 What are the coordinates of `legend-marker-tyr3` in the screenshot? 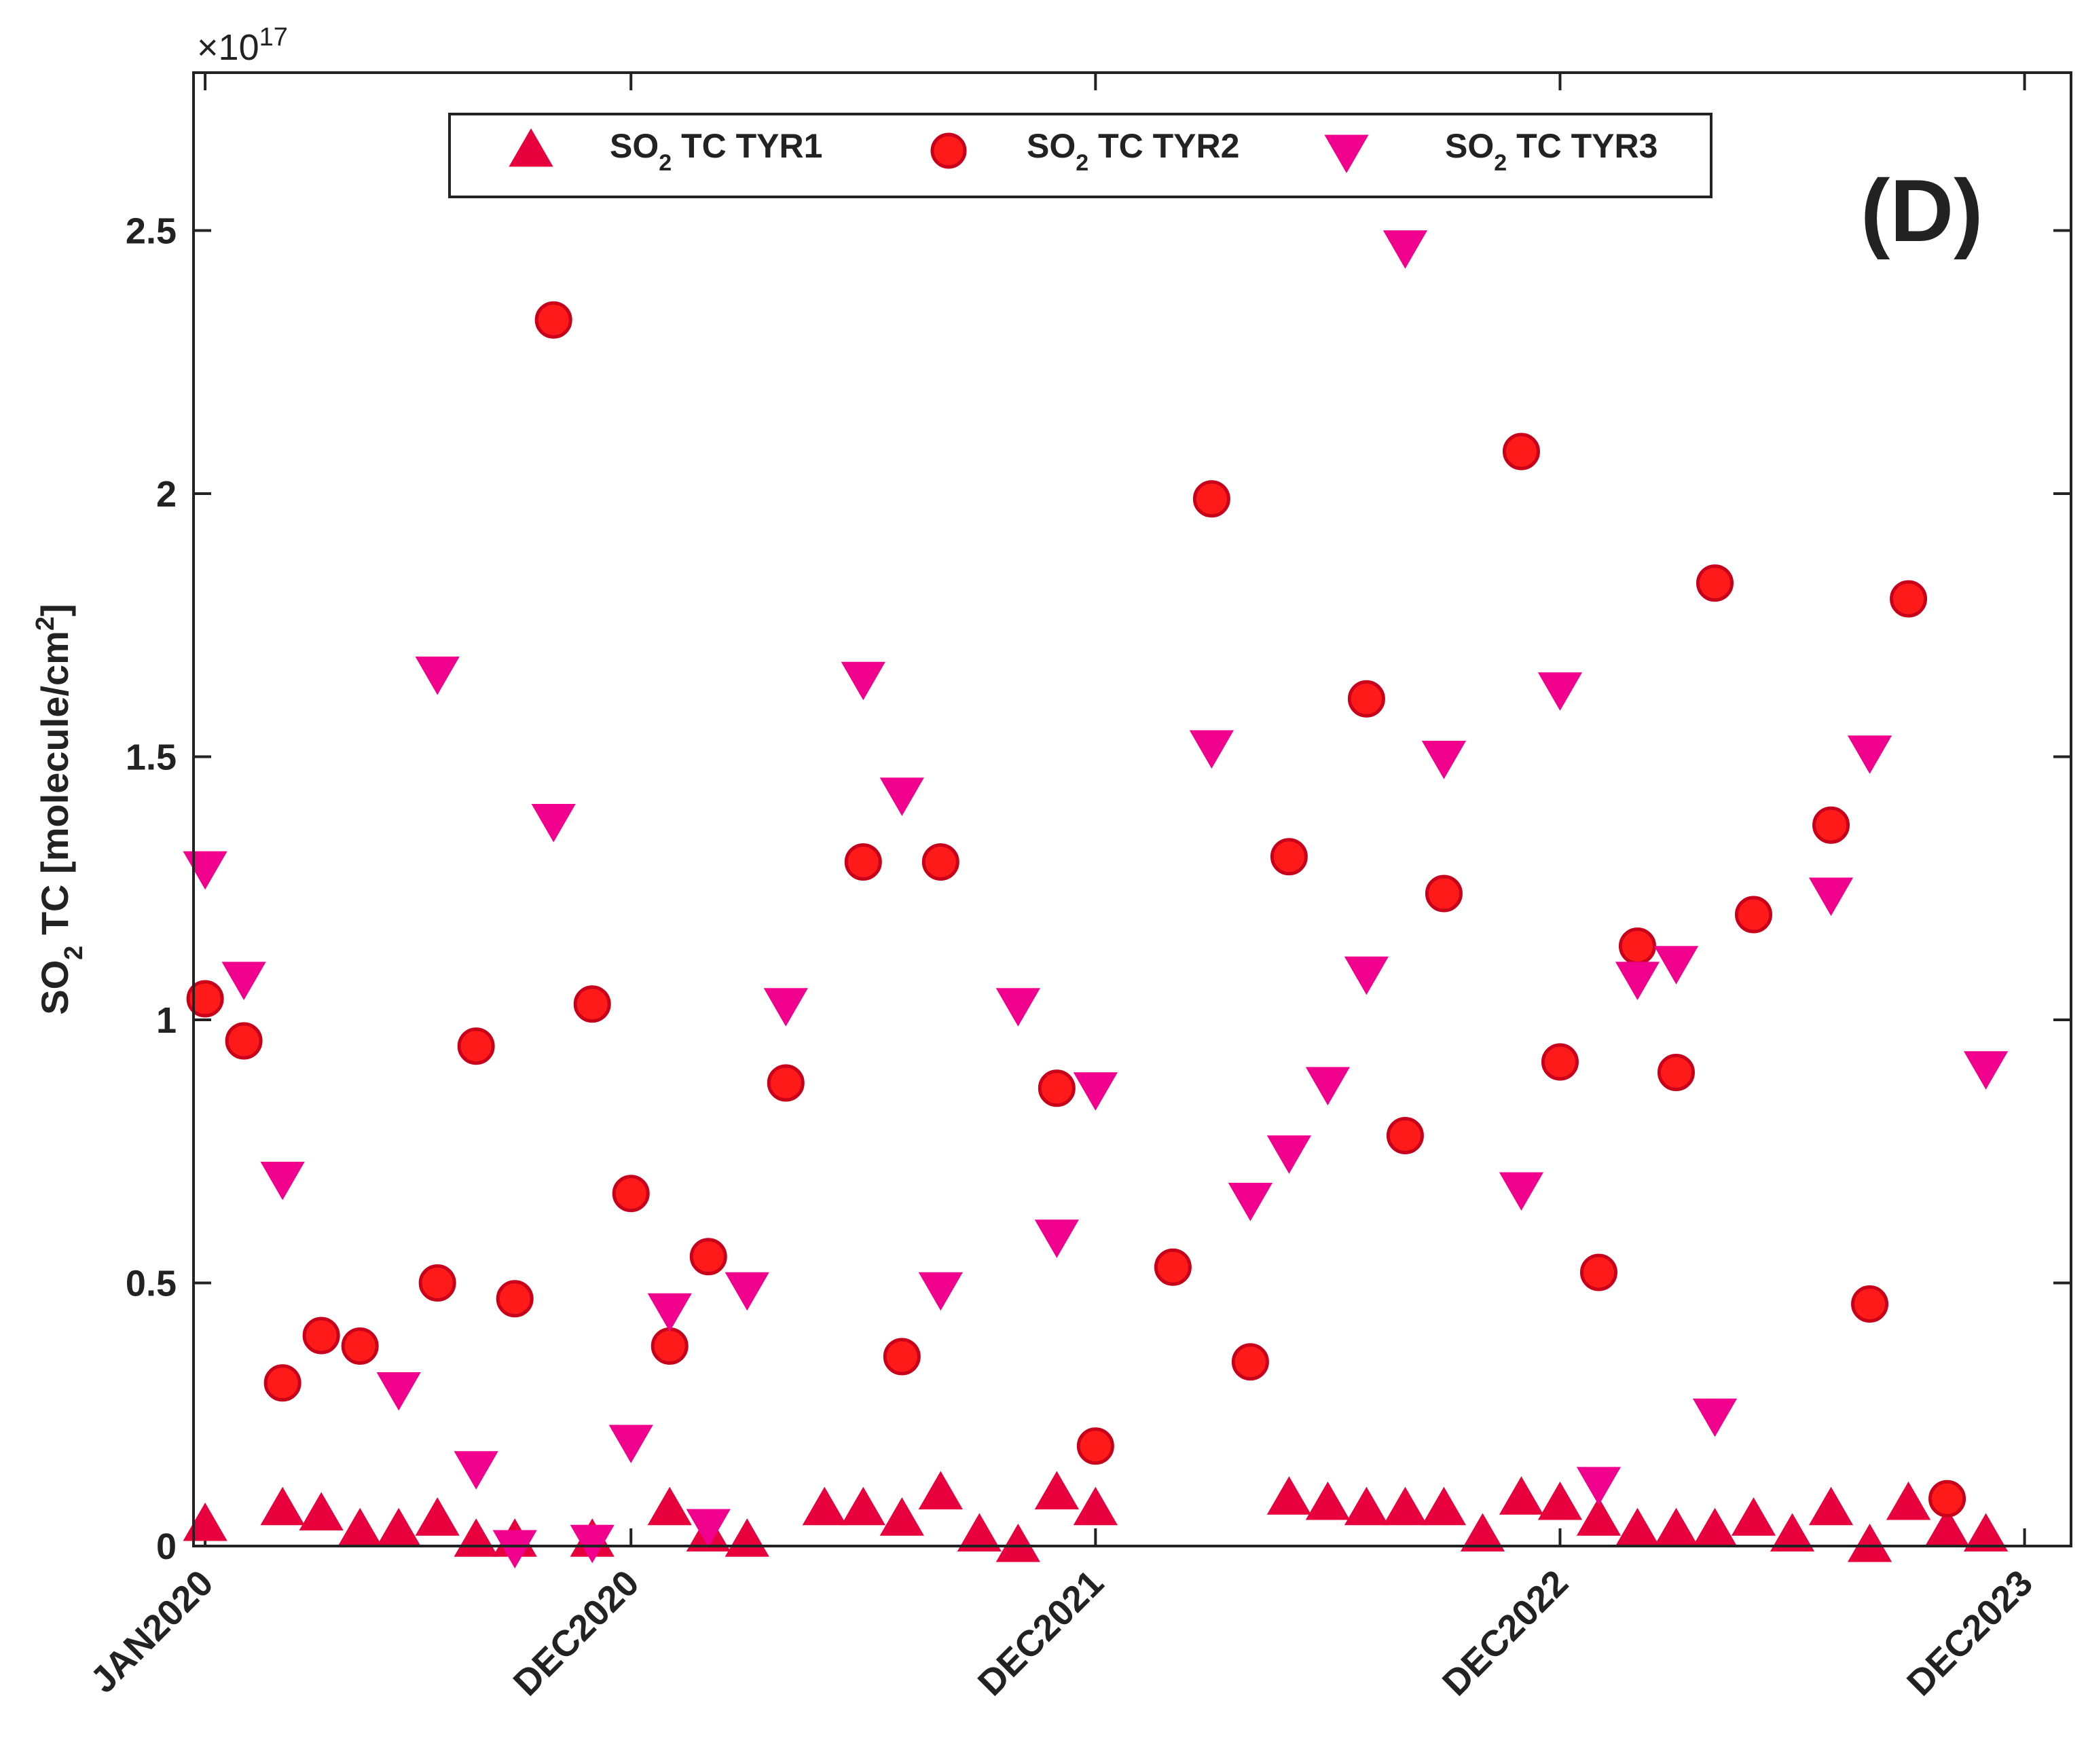 It's located at (1346, 154).